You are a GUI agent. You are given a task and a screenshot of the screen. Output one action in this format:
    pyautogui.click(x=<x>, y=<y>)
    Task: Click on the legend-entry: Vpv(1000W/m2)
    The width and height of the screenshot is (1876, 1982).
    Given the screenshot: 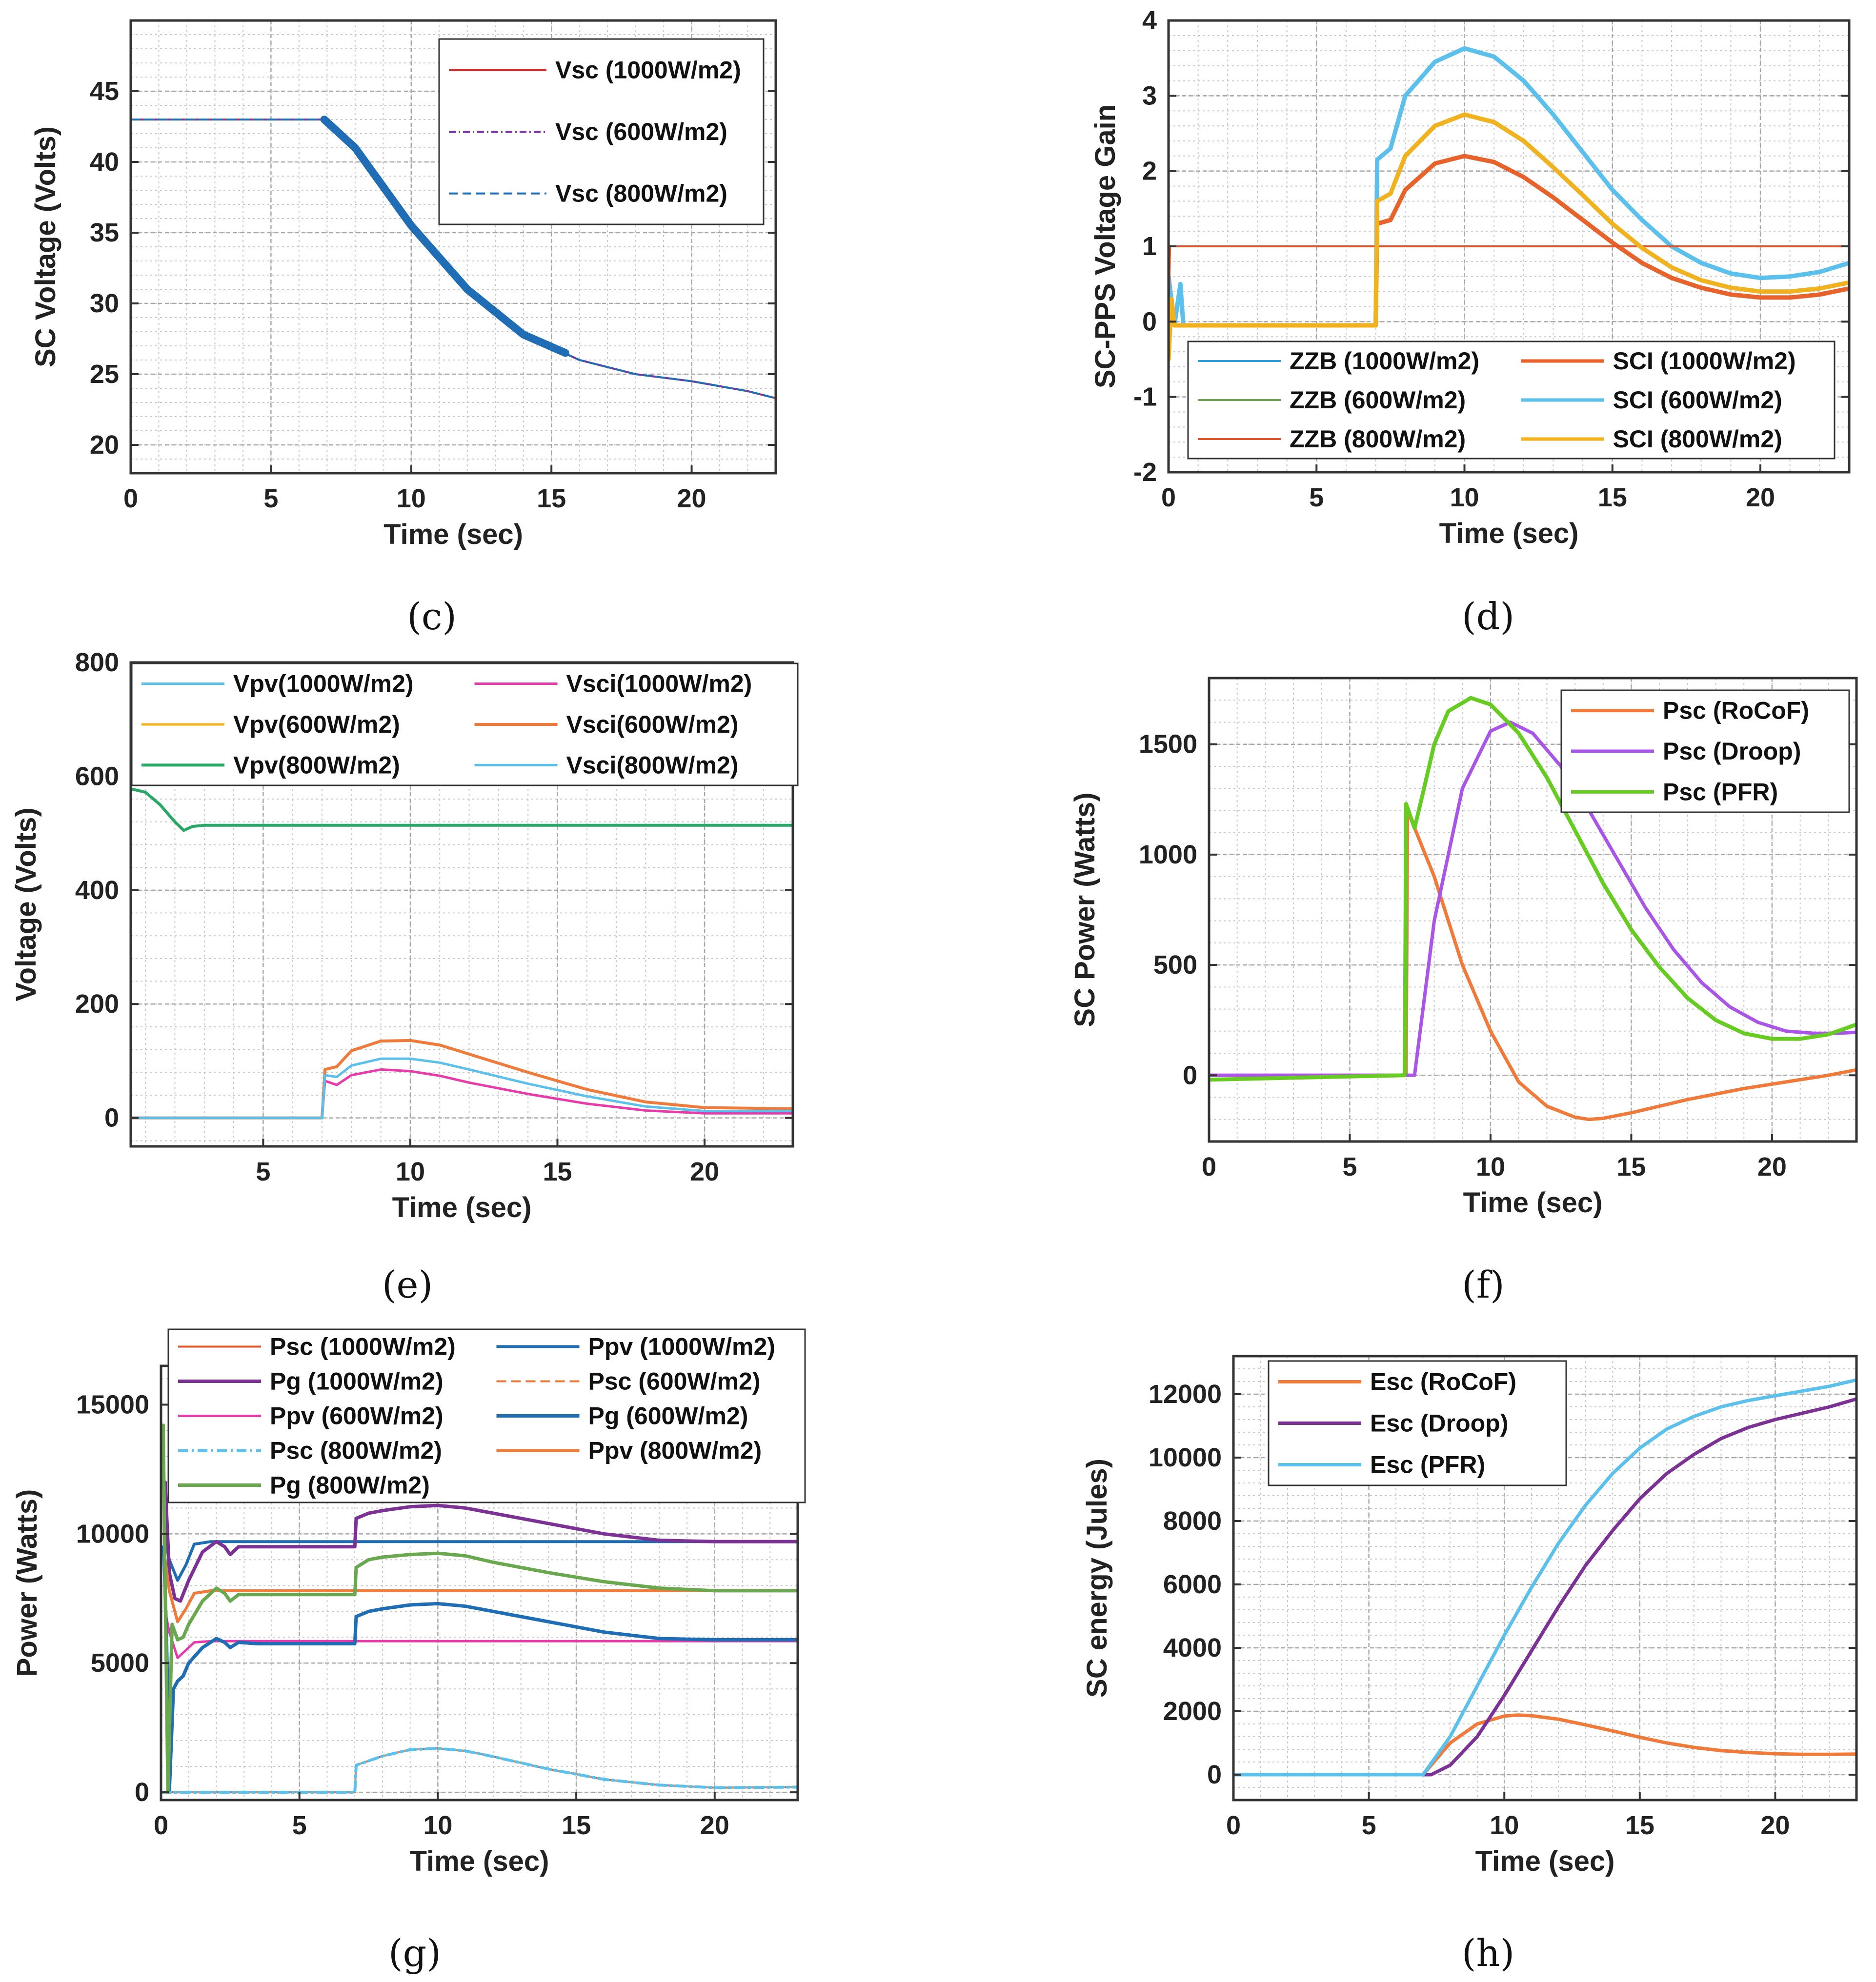 What is the action you would take?
    pyautogui.click(x=323, y=684)
    